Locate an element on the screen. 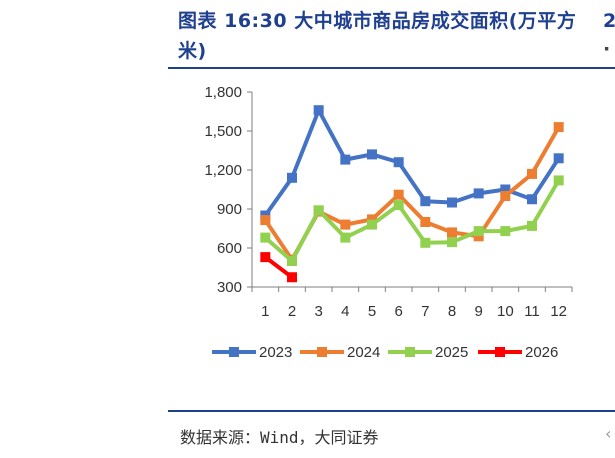 This screenshot has height=458, width=615. y-tick-label: 900 is located at coordinates (229, 209).